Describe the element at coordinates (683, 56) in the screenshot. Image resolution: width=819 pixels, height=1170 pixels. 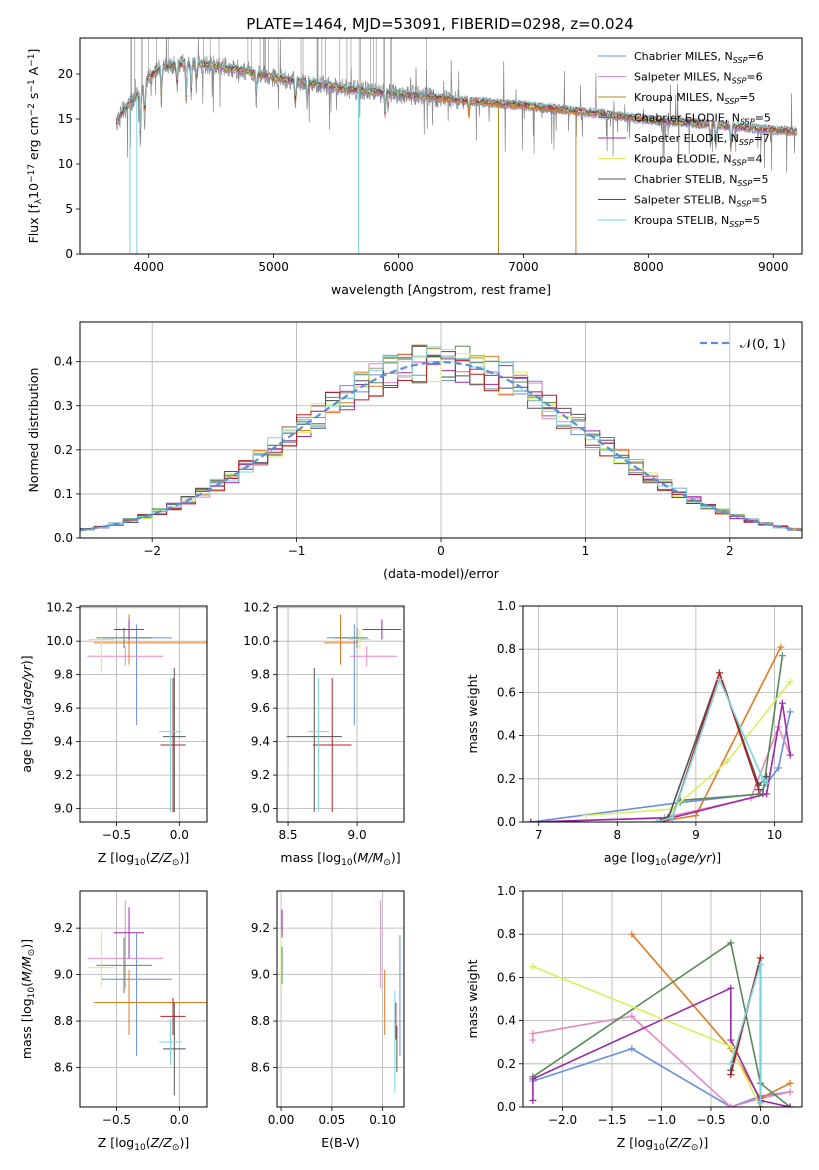
I see `spectrum-legend-base-0: Chabrier MILES, N` at that location.